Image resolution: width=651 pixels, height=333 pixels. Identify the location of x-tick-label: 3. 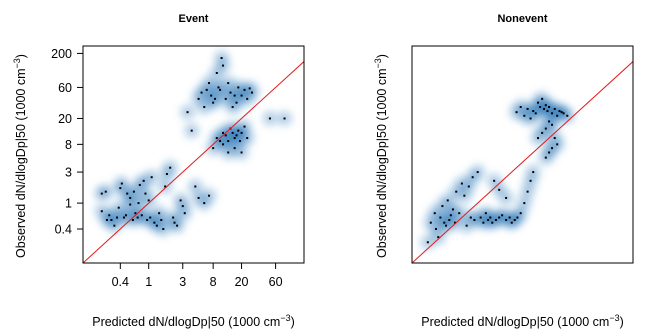
(182, 282).